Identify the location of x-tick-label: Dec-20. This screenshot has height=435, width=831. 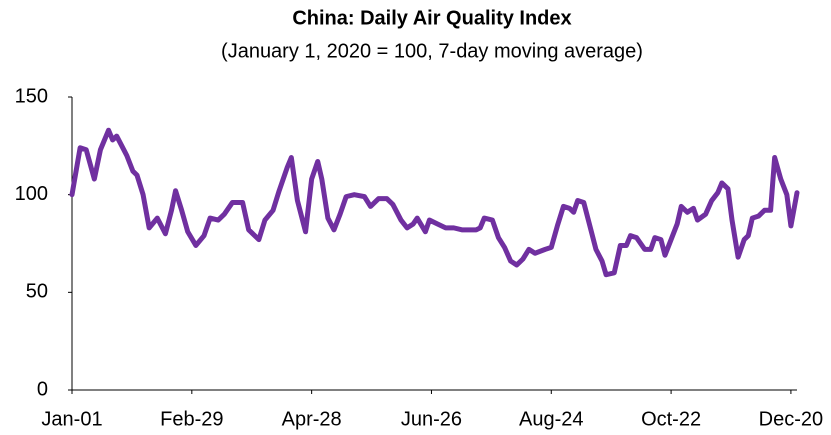
(791, 419).